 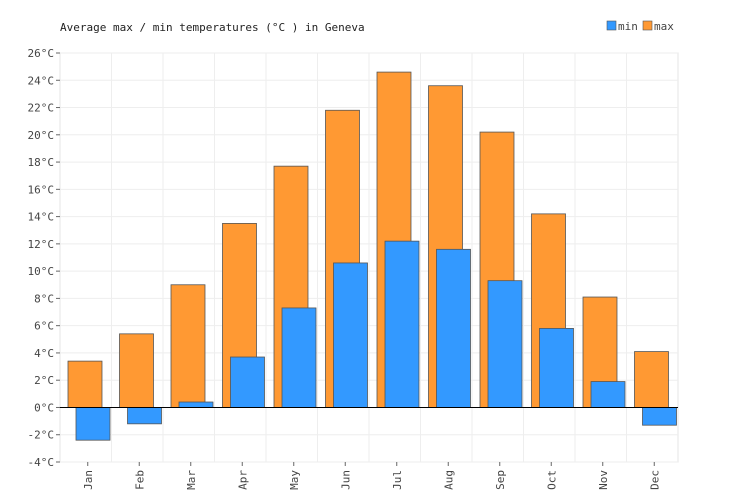 What do you see at coordinates (651, 379) in the screenshot?
I see `bar-max-dec` at bounding box center [651, 379].